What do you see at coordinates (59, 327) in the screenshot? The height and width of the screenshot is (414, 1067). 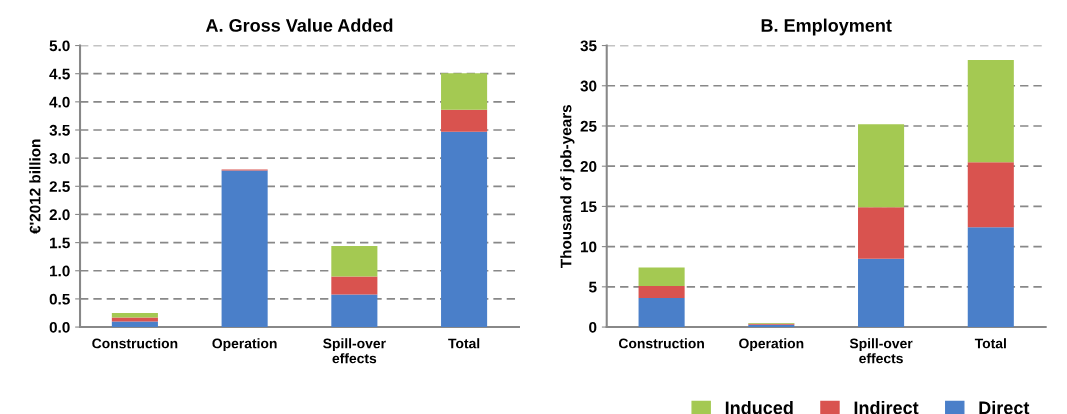 I see `y-tick-label: 0.0` at bounding box center [59, 327].